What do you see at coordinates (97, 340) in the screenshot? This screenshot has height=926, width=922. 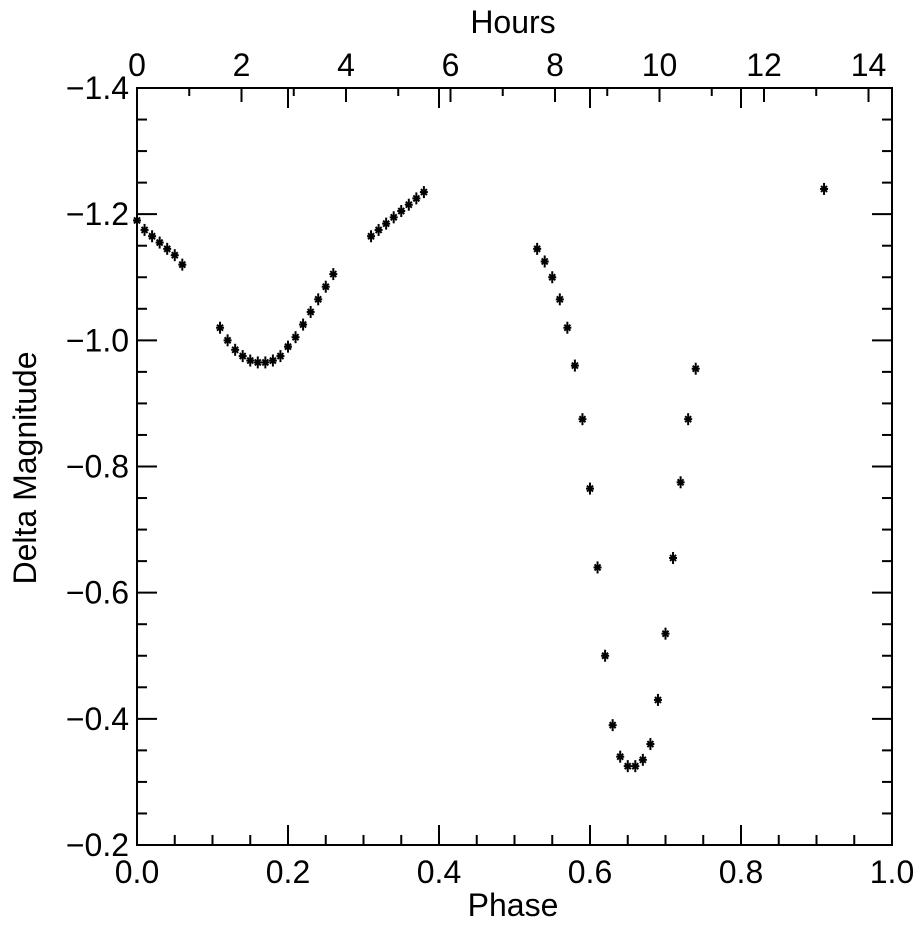 I see `y-tick-label: −1.0` at bounding box center [97, 340].